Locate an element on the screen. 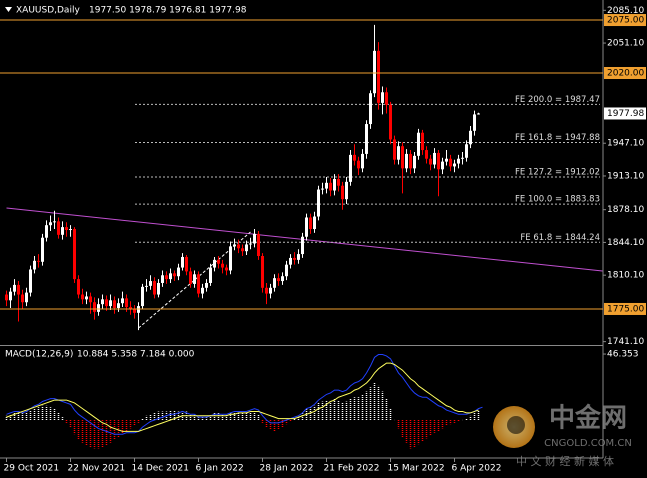  y-tick-label: 1741.10 is located at coordinates (625, 342).